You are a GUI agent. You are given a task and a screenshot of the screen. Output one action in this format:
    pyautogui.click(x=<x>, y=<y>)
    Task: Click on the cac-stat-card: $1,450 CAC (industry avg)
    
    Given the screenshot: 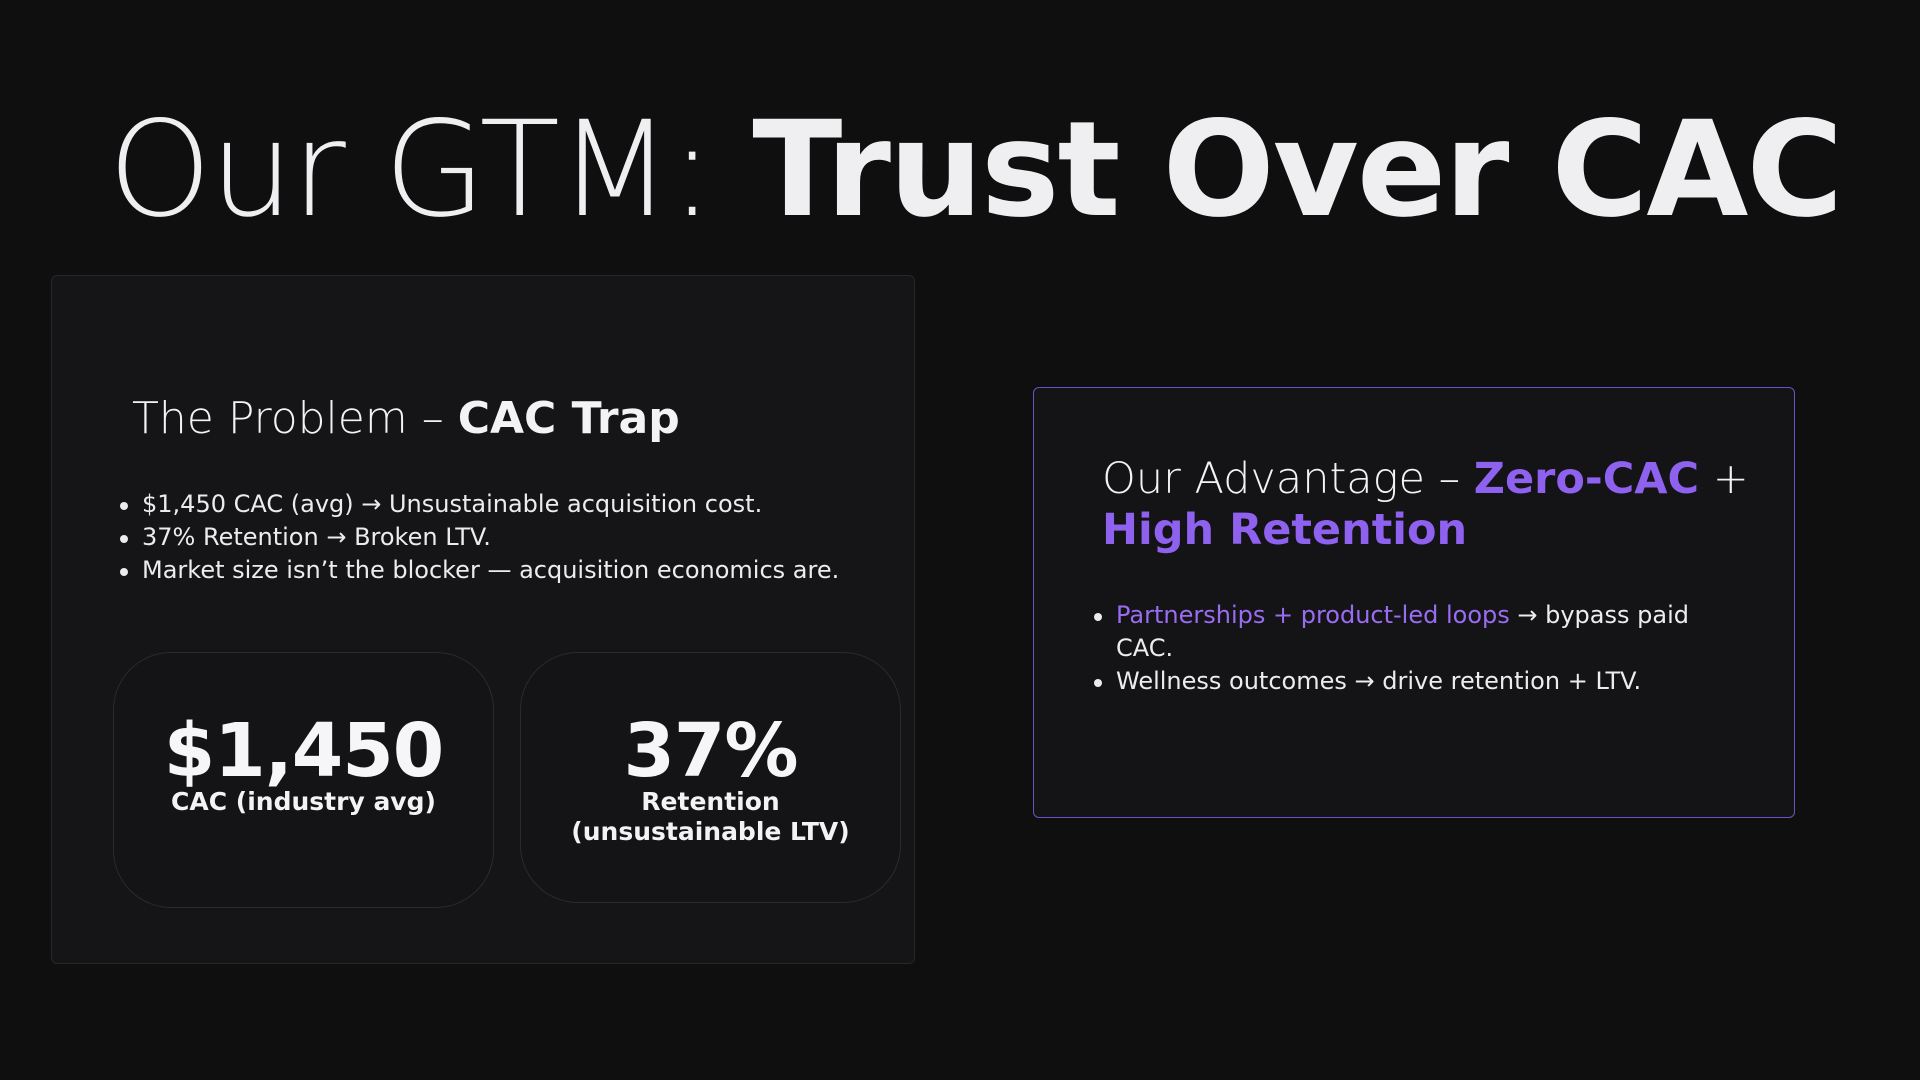 What is the action you would take?
    pyautogui.click(x=303, y=780)
    